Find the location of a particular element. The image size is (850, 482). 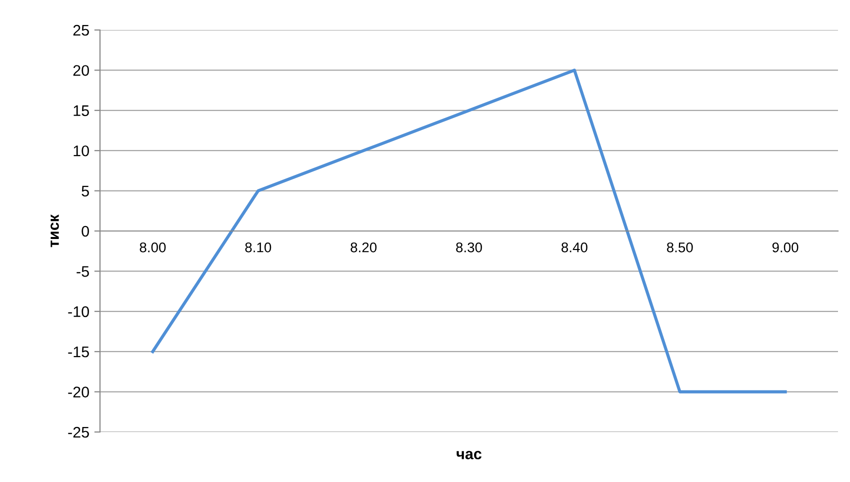

x-axis-title: час is located at coordinates (469, 455).